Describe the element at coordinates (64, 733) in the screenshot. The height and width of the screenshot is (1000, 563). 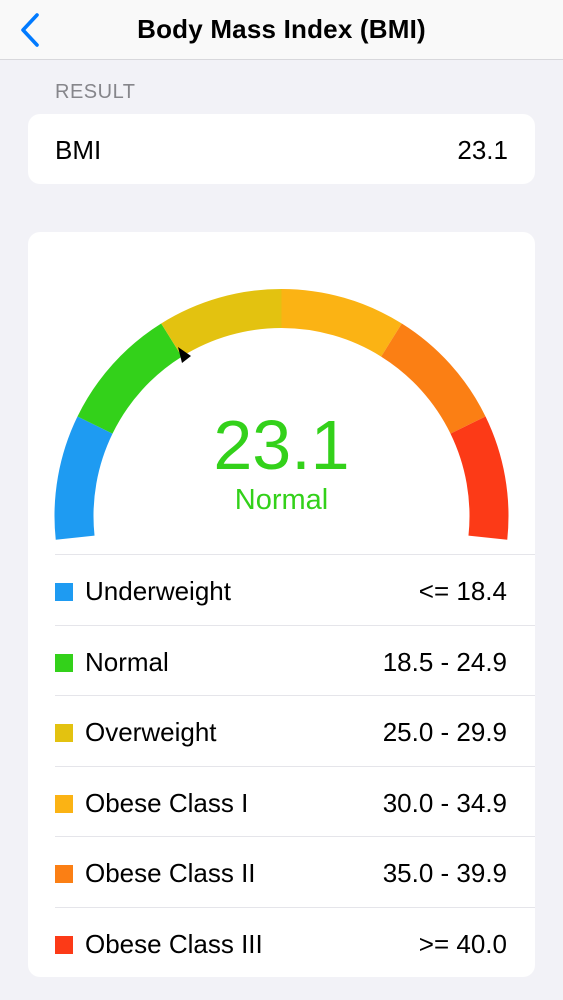
I see `overweight-swatch` at that location.